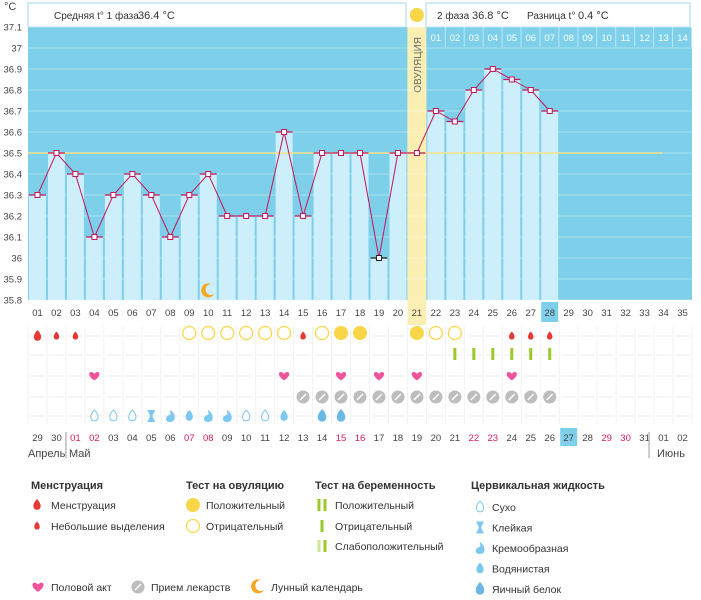  Describe the element at coordinates (549, 313) in the screenshot. I see `x-day-label: 28` at that location.